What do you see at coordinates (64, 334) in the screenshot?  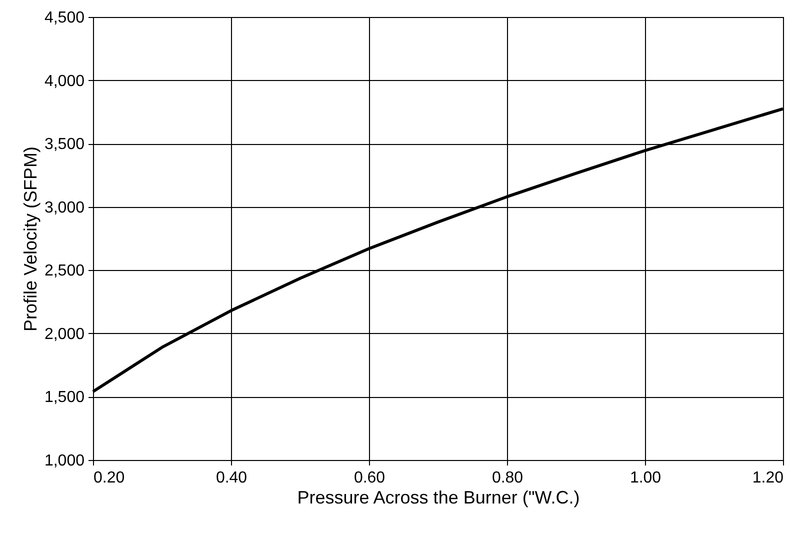 I see `y-tick-label: 2,000` at bounding box center [64, 334].